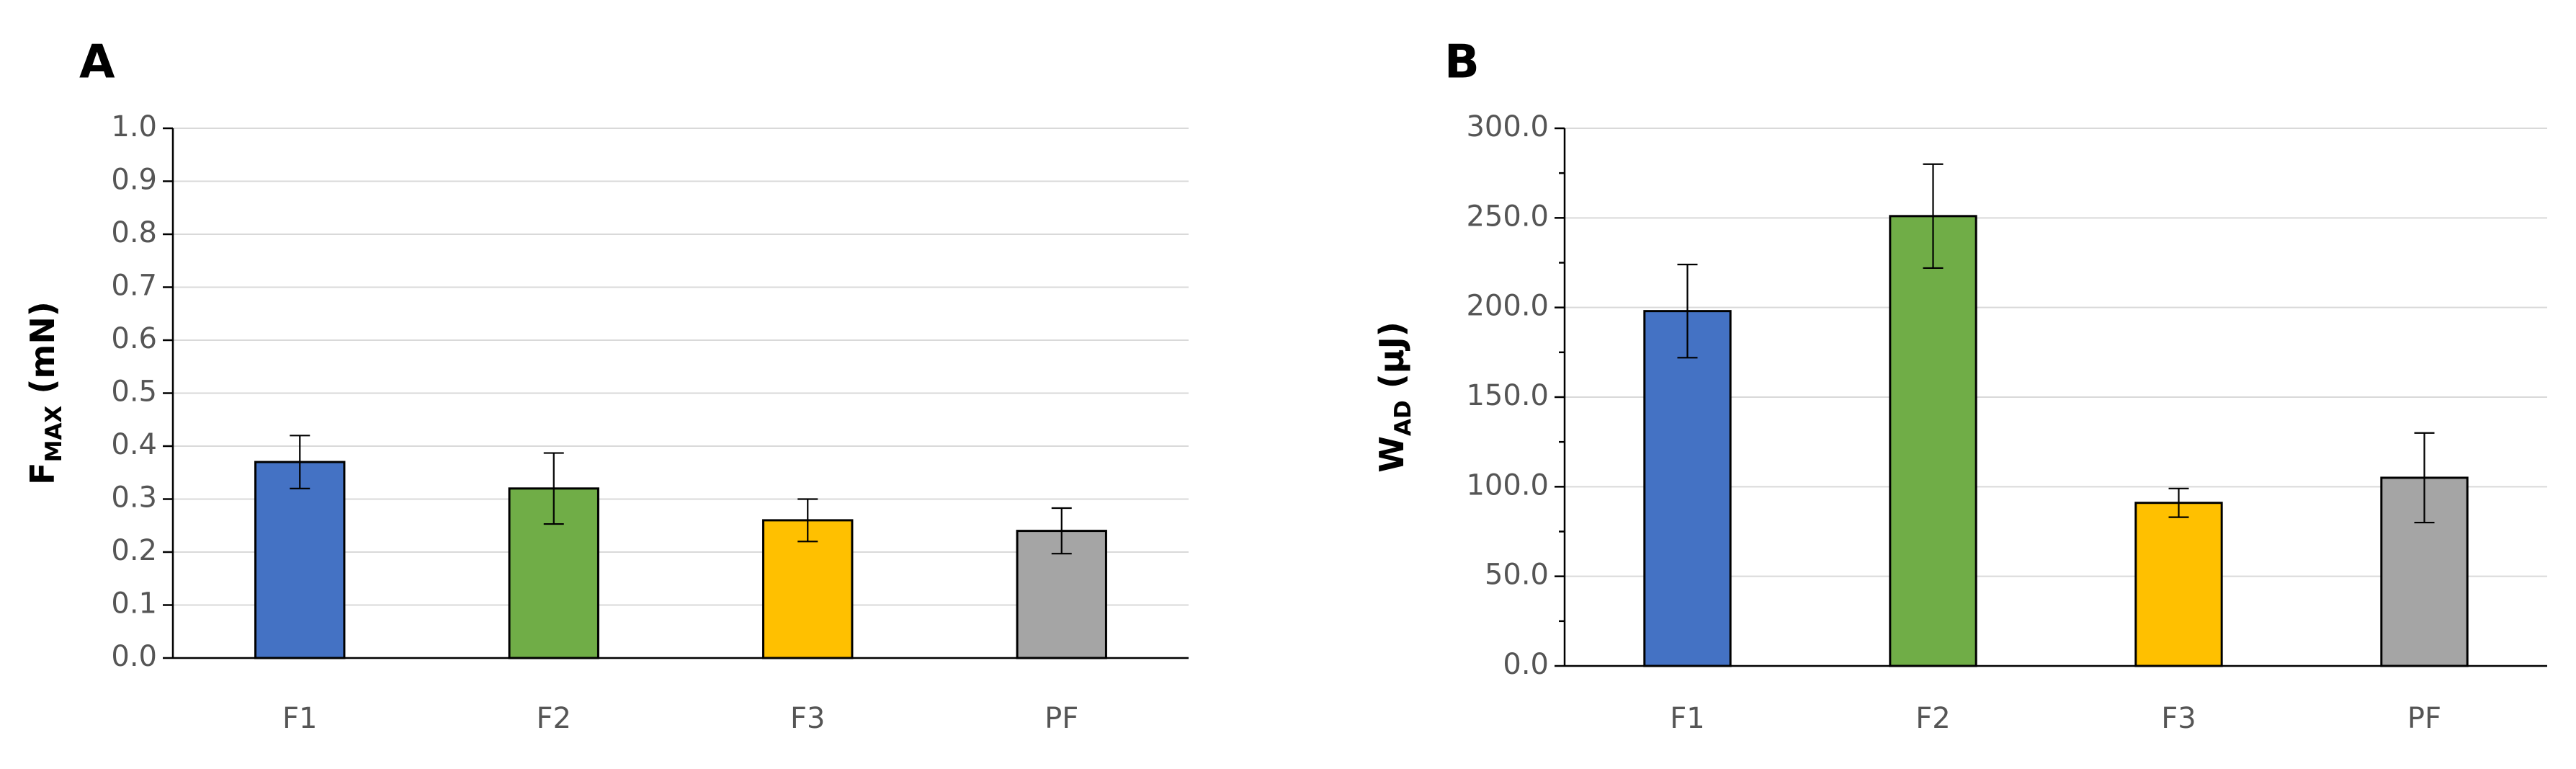 The width and height of the screenshot is (2576, 769). I want to click on y-tick-label: 150.0, so click(1507, 396).